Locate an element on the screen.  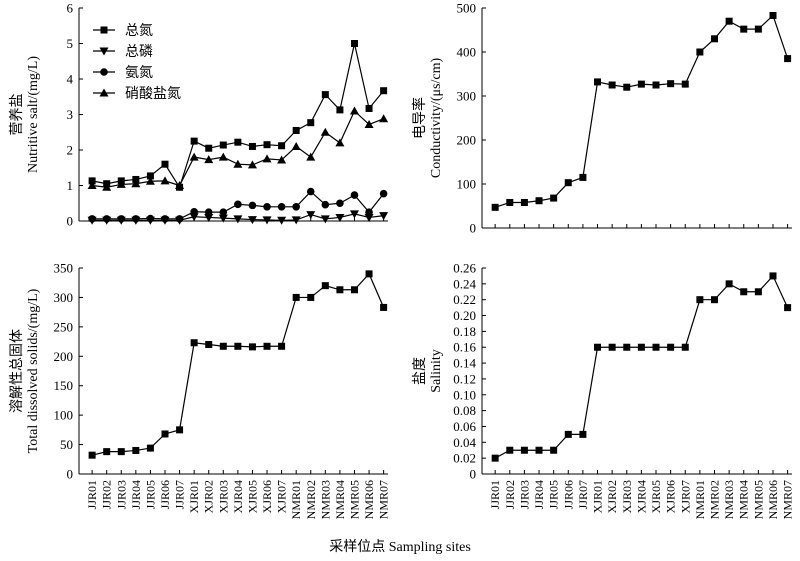
y-axis-title-en: Salinity is located at coordinates (436, 371).